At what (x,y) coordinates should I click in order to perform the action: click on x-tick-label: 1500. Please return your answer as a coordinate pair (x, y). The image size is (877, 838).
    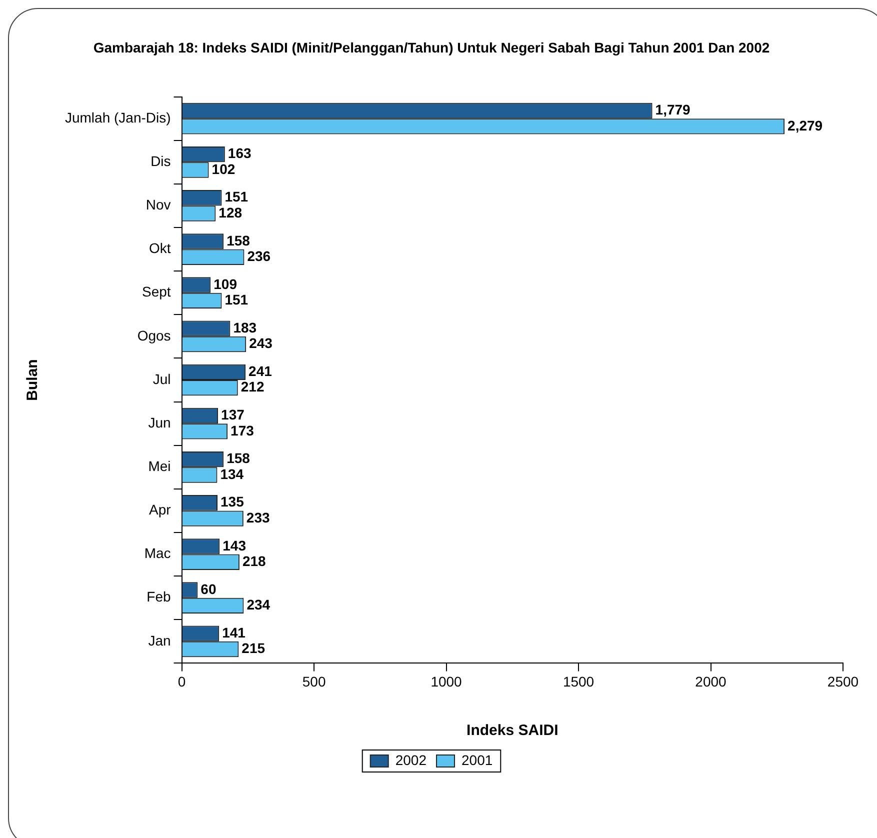
    Looking at the image, I should click on (578, 681).